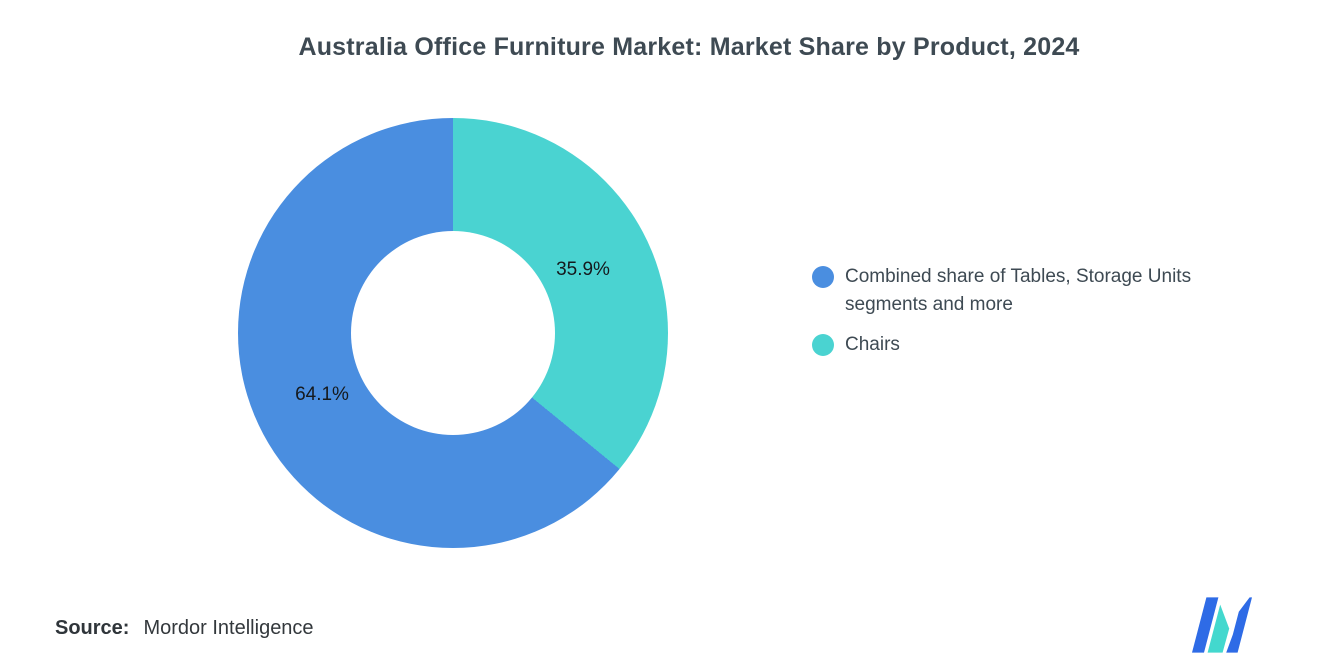 This screenshot has height=665, width=1320. Describe the element at coordinates (92, 628) in the screenshot. I see `source-label: Source:` at that location.